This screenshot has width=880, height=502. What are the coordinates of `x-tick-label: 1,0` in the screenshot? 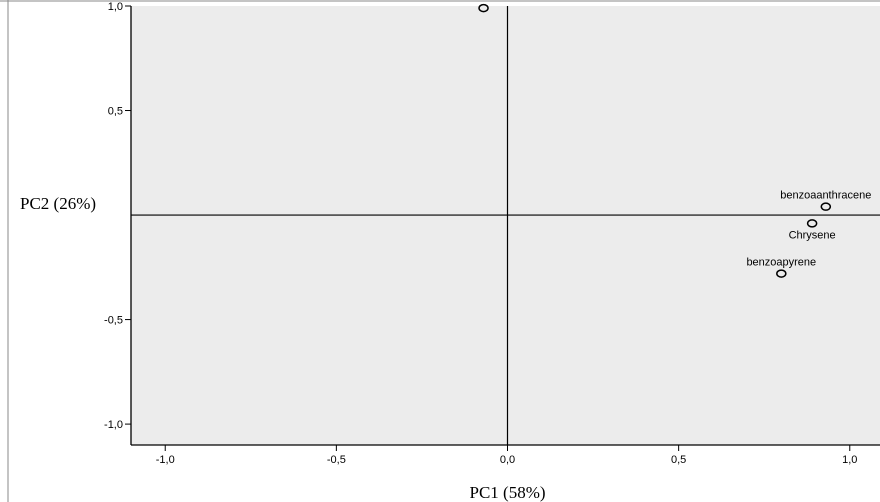 It's located at (849, 460).